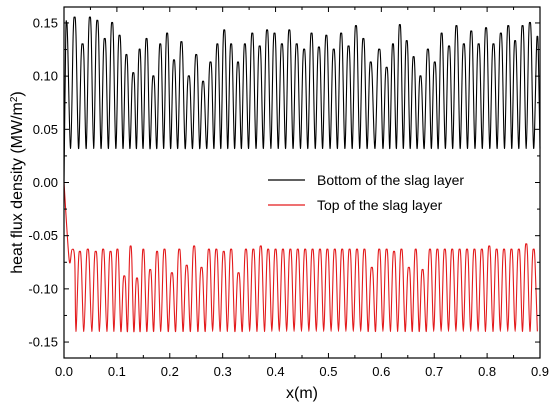  What do you see at coordinates (380, 205) in the screenshot?
I see `legend-label-top: Top of the slag layer` at bounding box center [380, 205].